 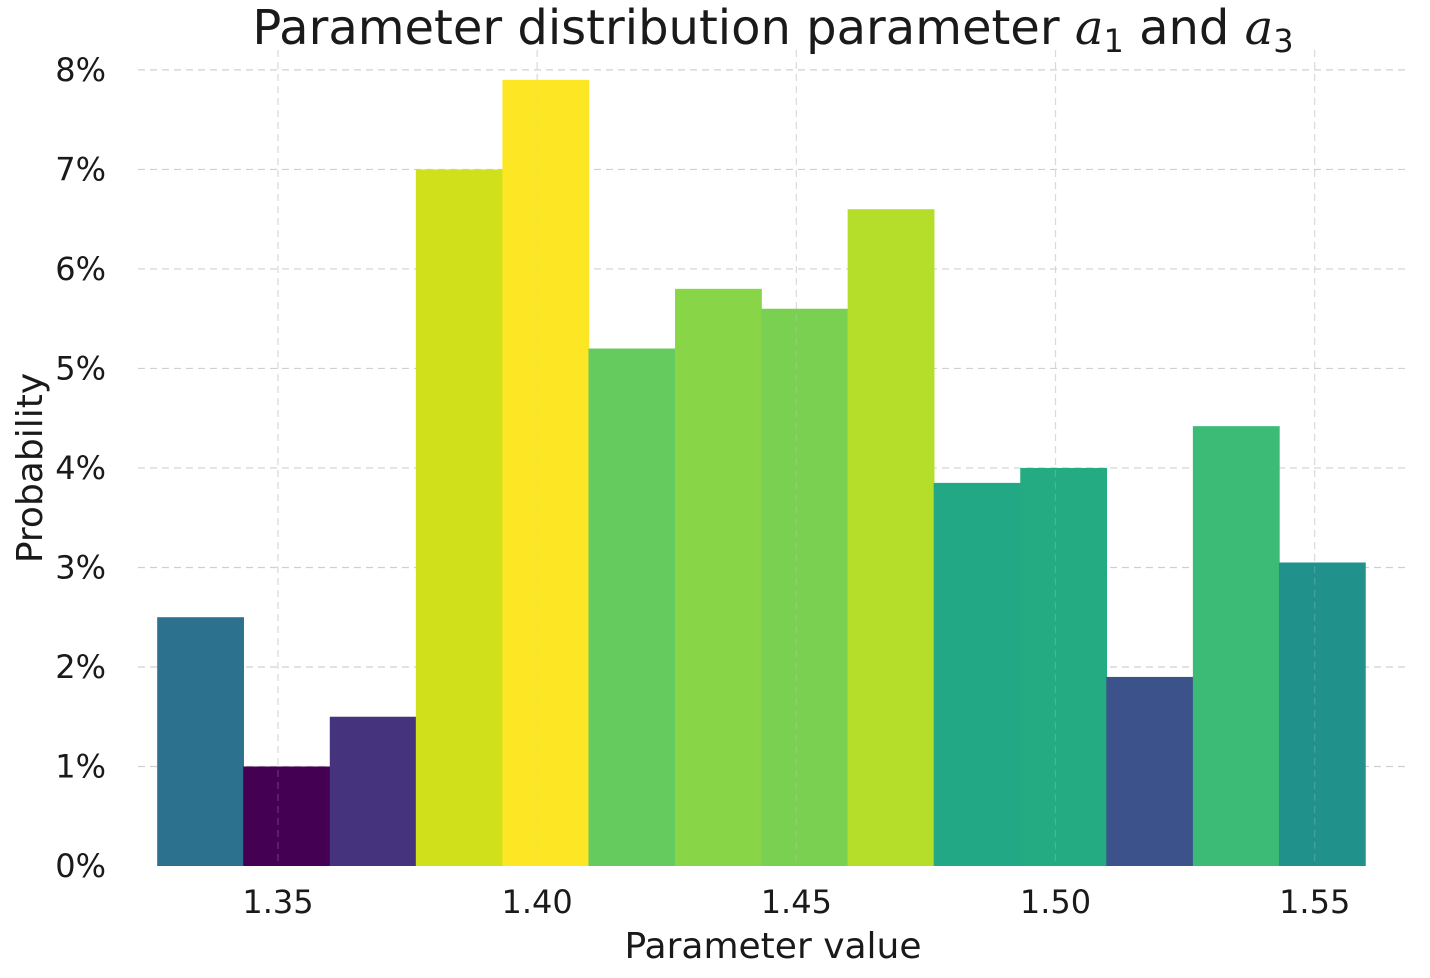 What do you see at coordinates (663, 28) in the screenshot?
I see `chart-title-text: Parameter distribution parameter` at bounding box center [663, 28].